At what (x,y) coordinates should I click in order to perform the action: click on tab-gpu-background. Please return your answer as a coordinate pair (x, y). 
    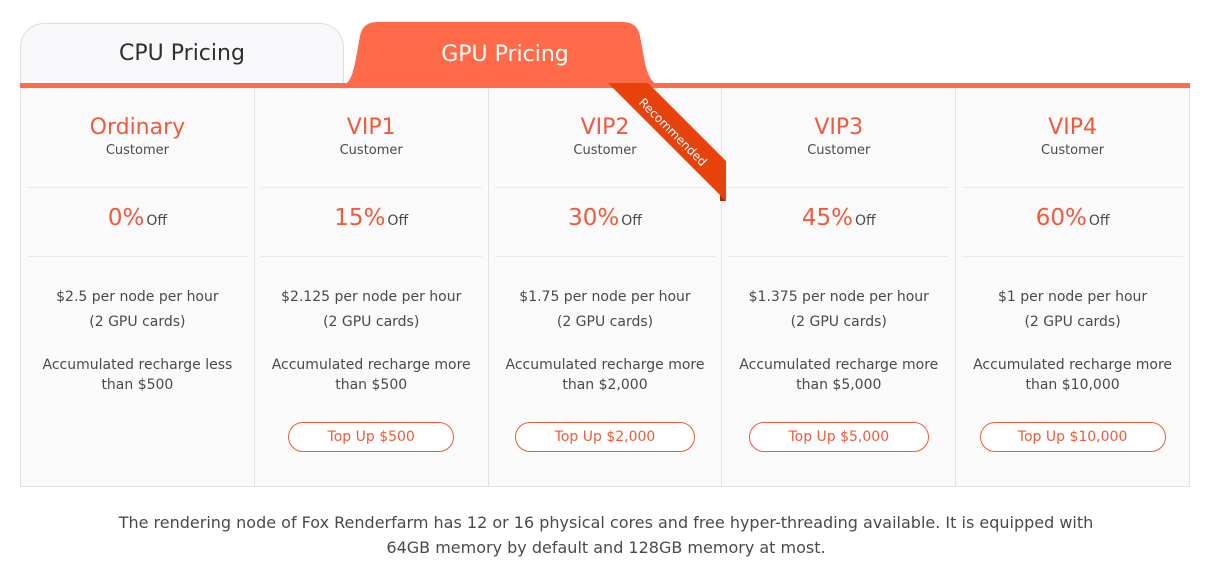
    Looking at the image, I should click on (502, 55).